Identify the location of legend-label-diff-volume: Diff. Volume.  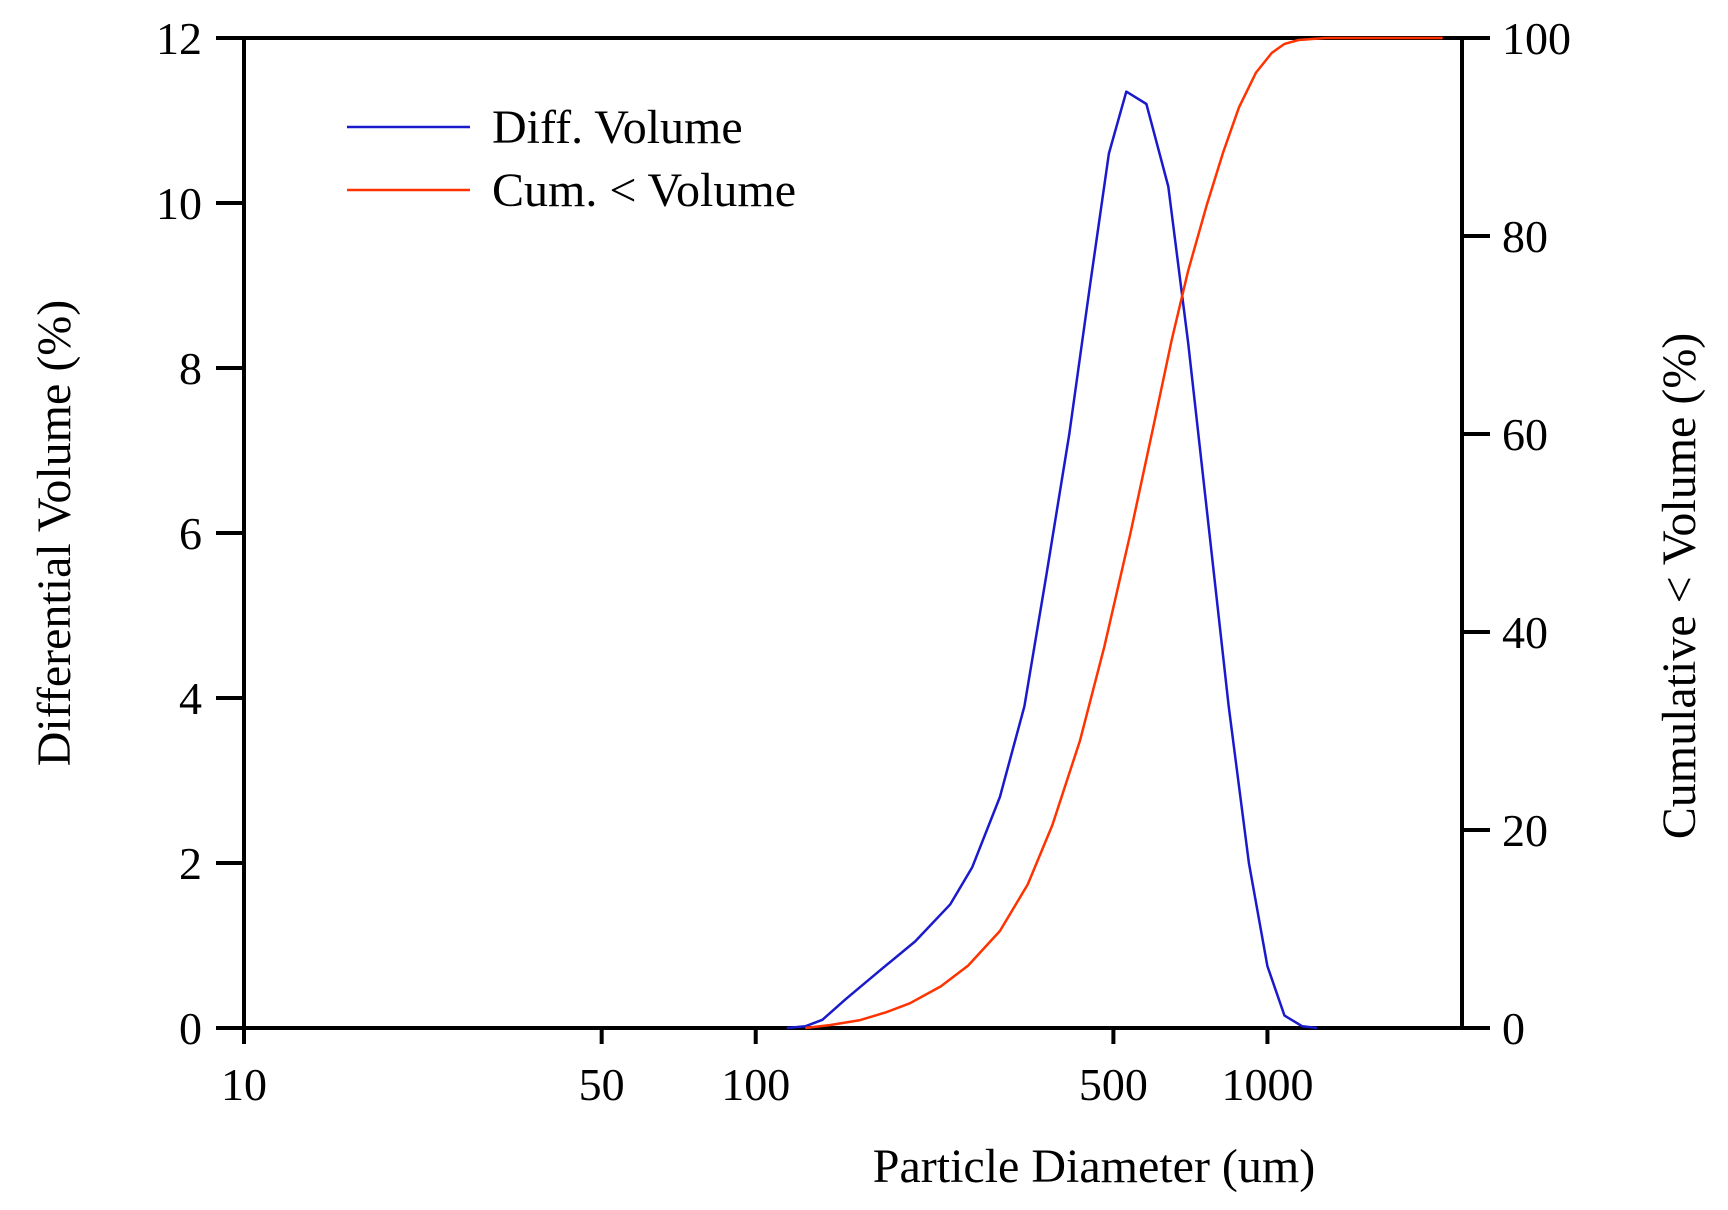
(617, 127).